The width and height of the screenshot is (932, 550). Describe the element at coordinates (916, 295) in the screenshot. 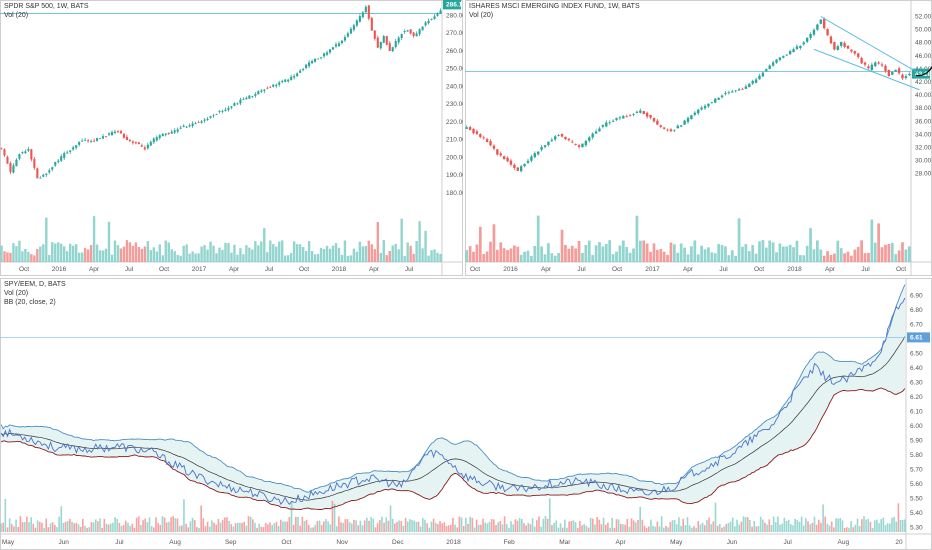

I see `ratio-y-tick-label: 6.90` at that location.